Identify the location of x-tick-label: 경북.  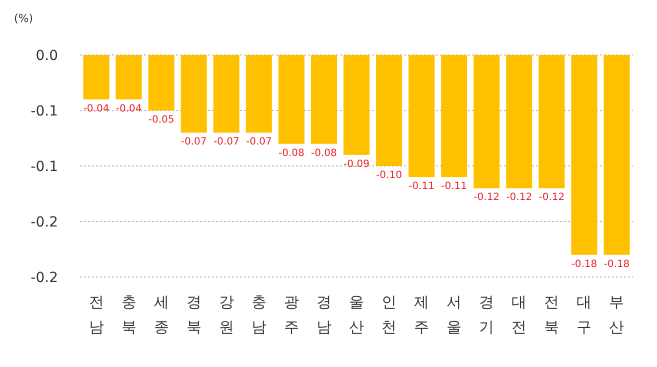
(194, 314).